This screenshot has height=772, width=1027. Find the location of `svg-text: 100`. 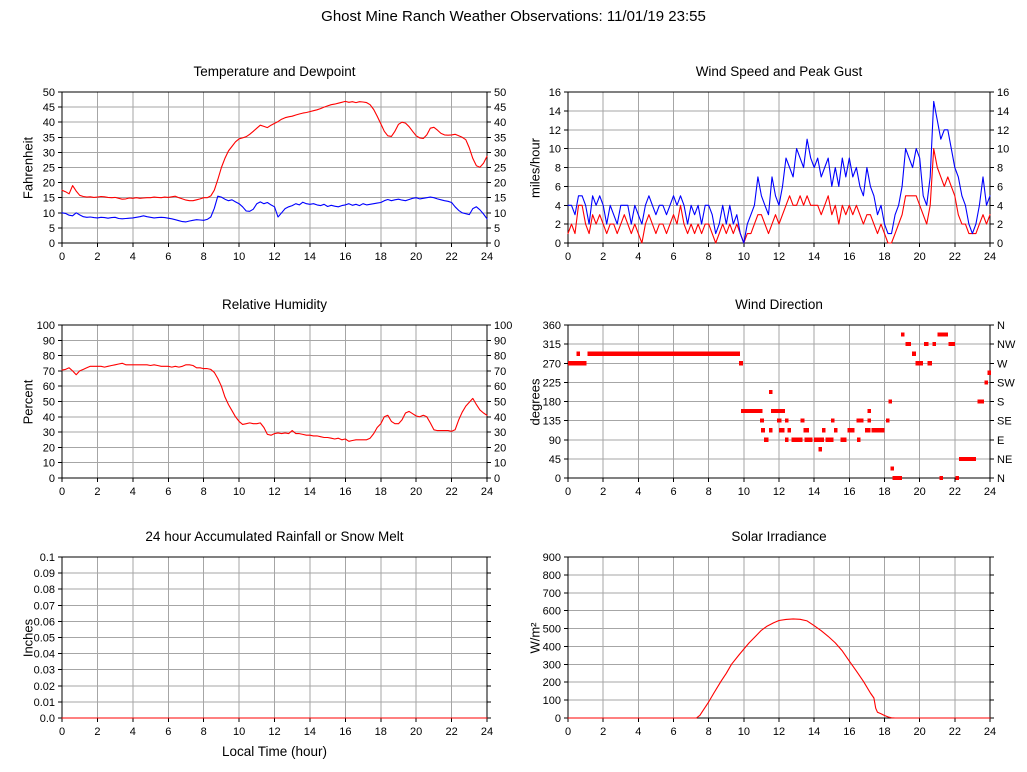

svg-text: 100 is located at coordinates (503, 326).